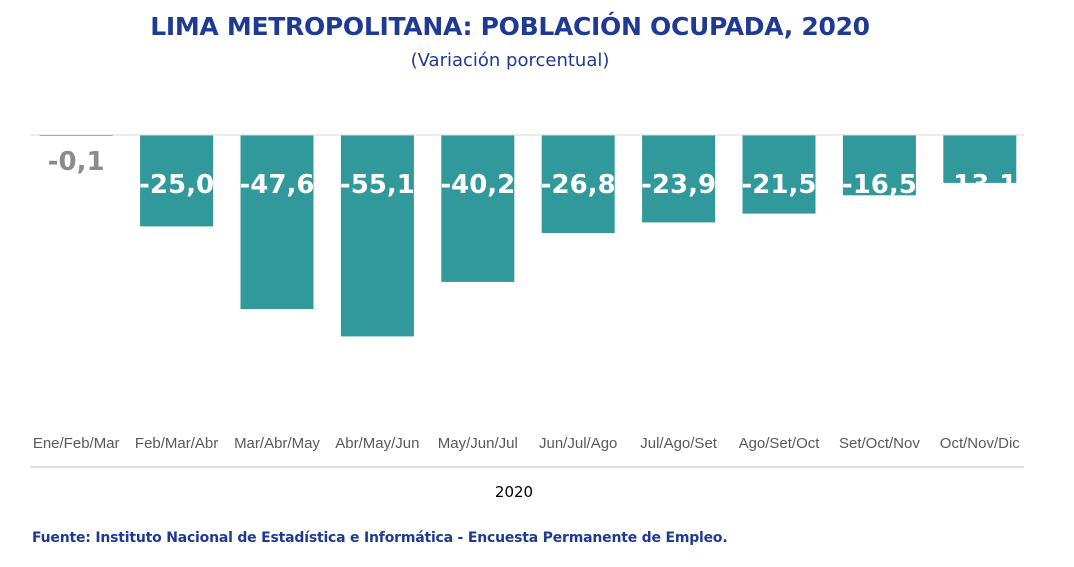  What do you see at coordinates (578, 443) in the screenshot?
I see `tick-label-6: Jun/Jul/Ago` at bounding box center [578, 443].